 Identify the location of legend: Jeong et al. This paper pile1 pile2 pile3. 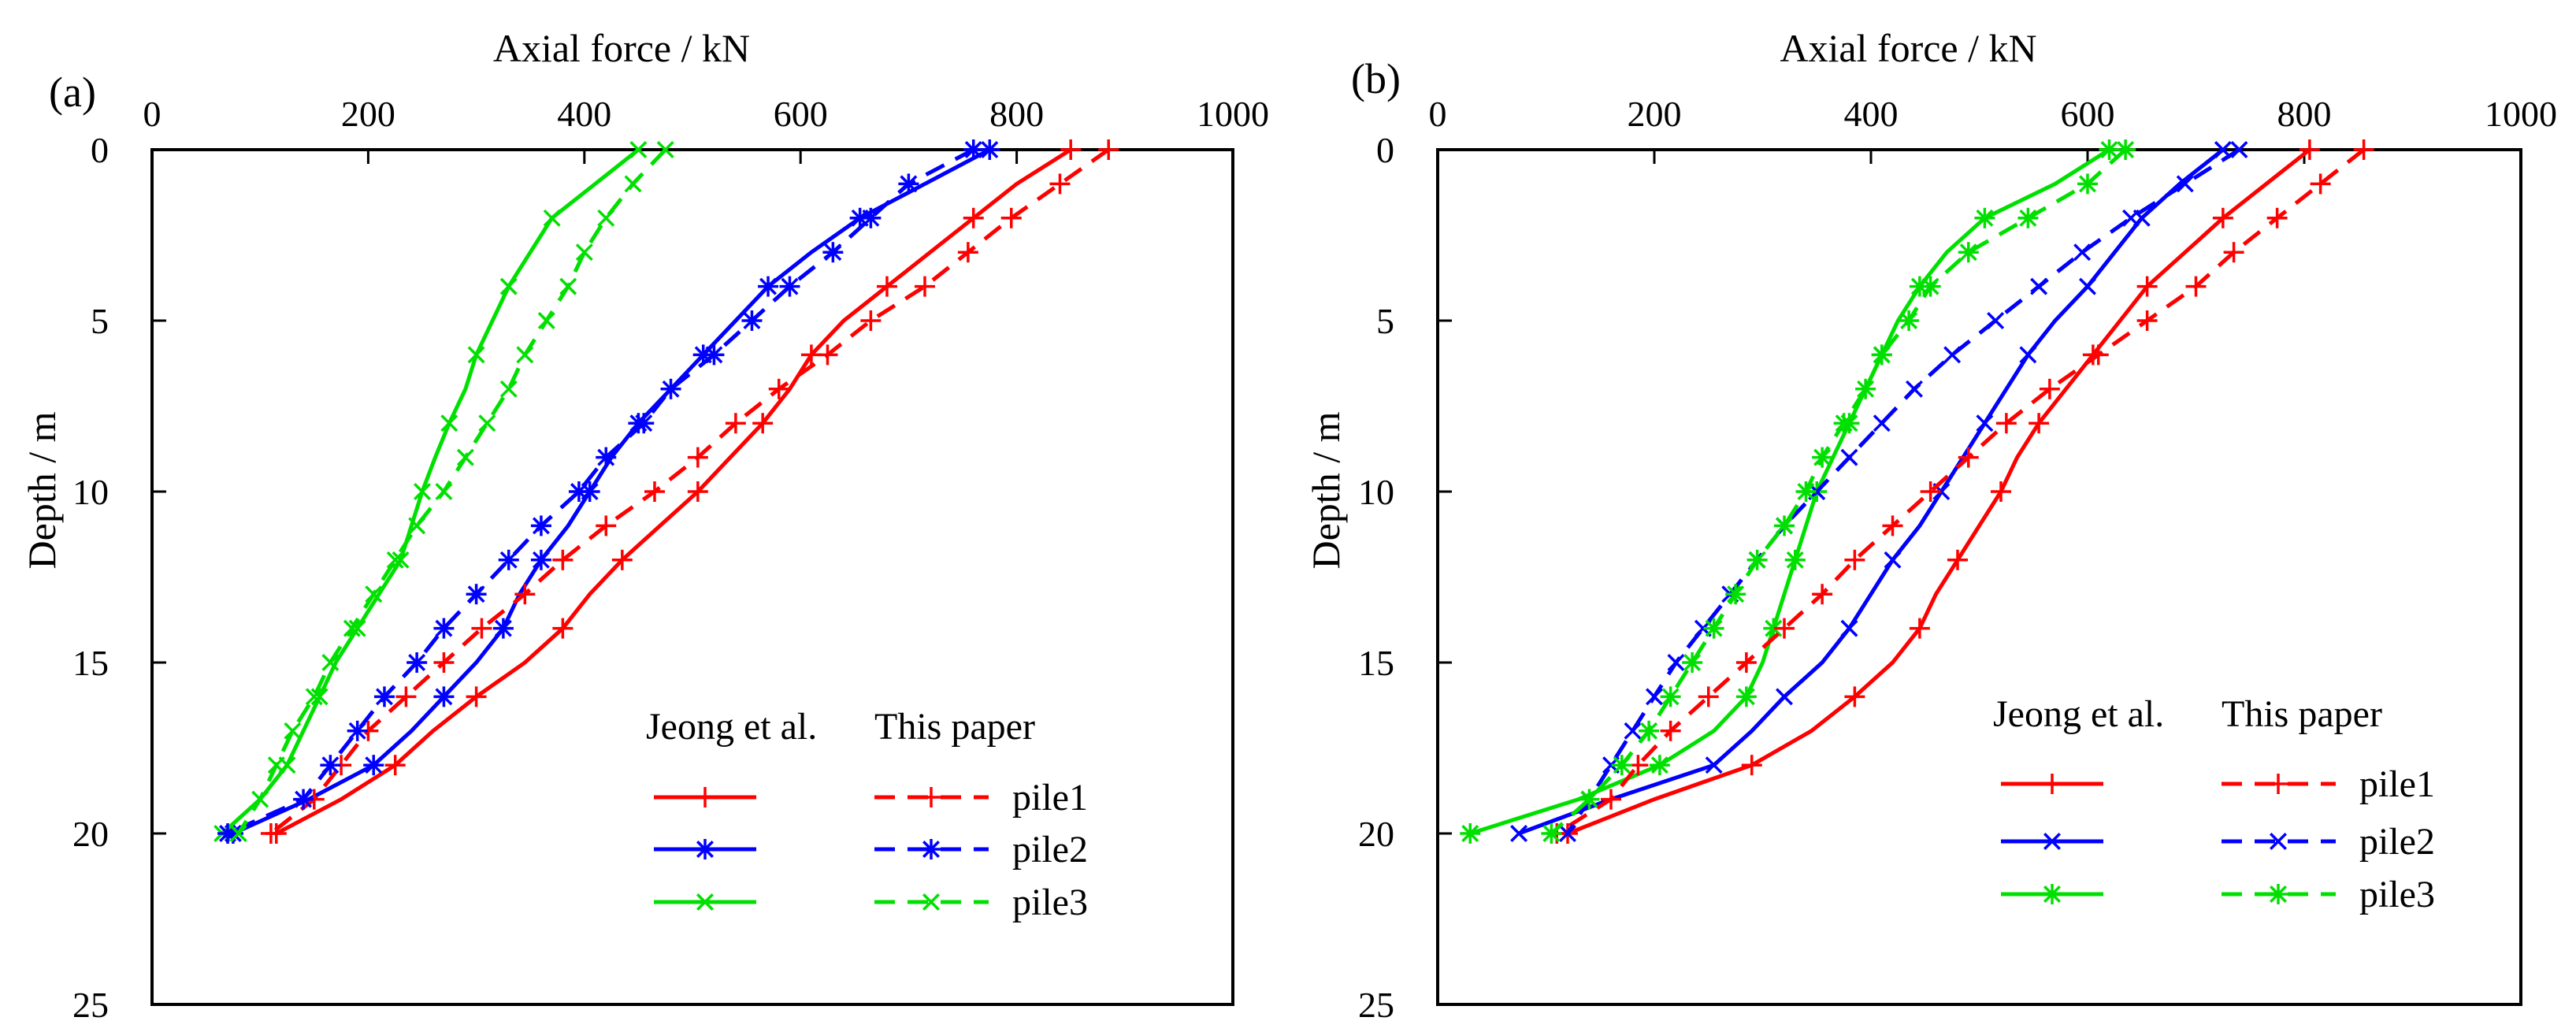
(2214, 804).